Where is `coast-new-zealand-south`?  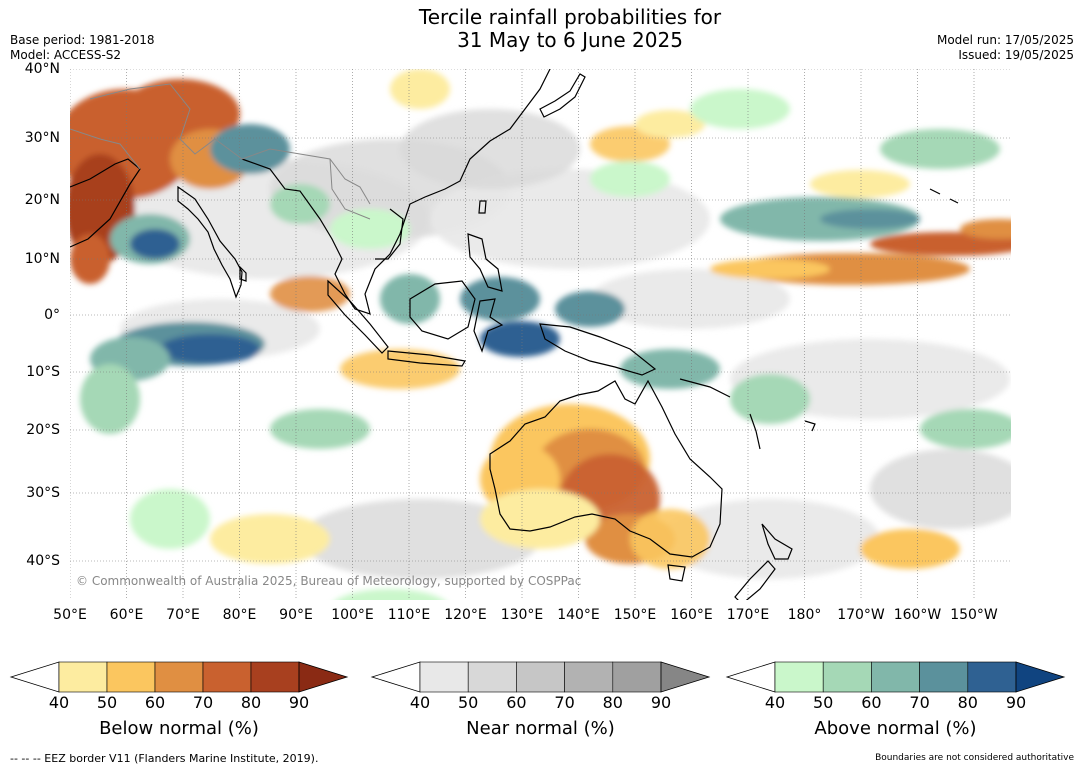 coast-new-zealand-south is located at coordinates (755, 580).